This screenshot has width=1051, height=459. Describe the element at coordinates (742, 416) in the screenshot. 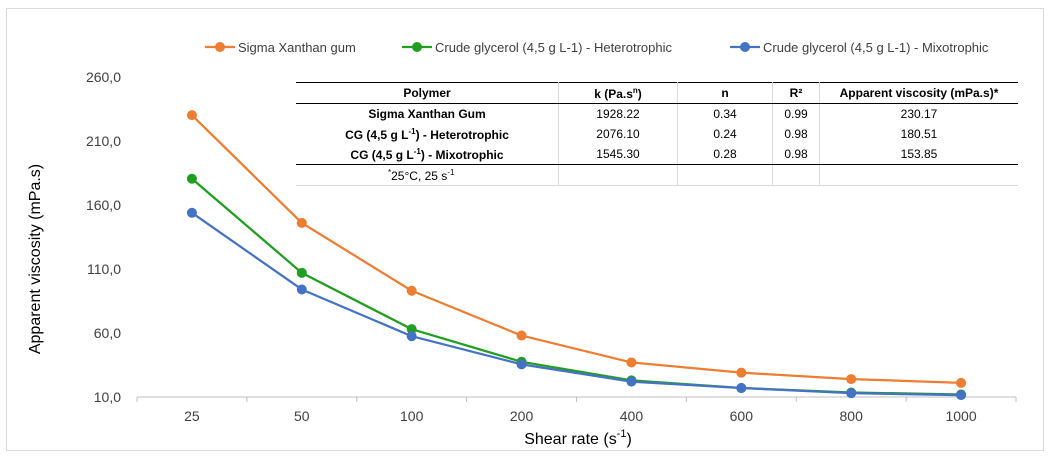

I see `x-tick-label: 600` at that location.